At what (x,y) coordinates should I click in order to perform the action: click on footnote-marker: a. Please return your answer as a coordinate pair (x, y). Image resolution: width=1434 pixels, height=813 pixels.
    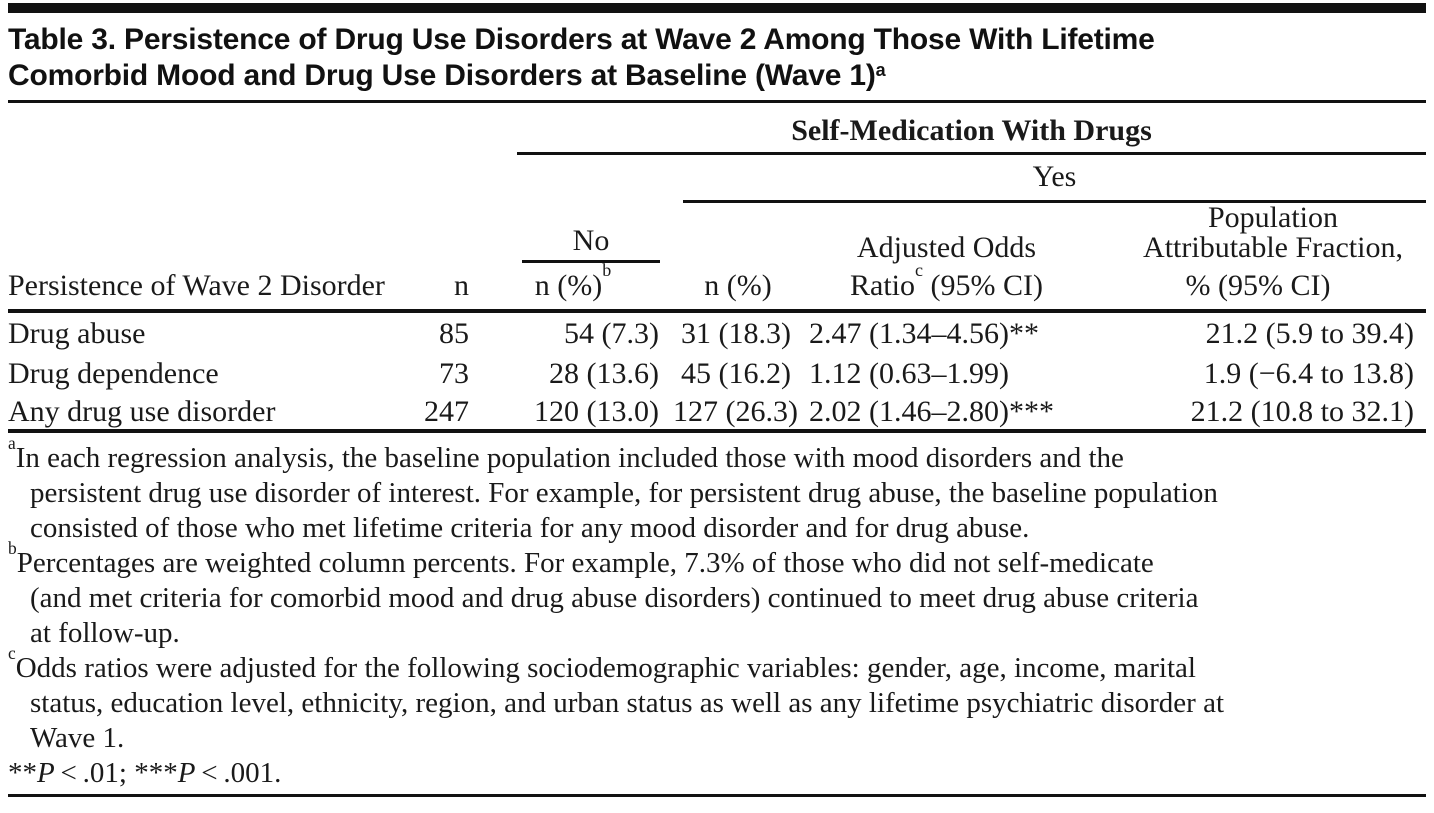
    Looking at the image, I should click on (12, 442).